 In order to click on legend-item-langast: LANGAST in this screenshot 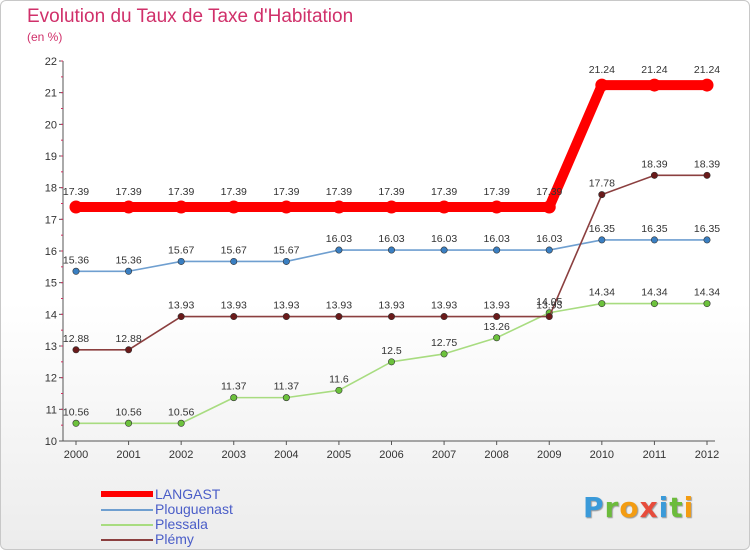, I will do `click(211, 494)`.